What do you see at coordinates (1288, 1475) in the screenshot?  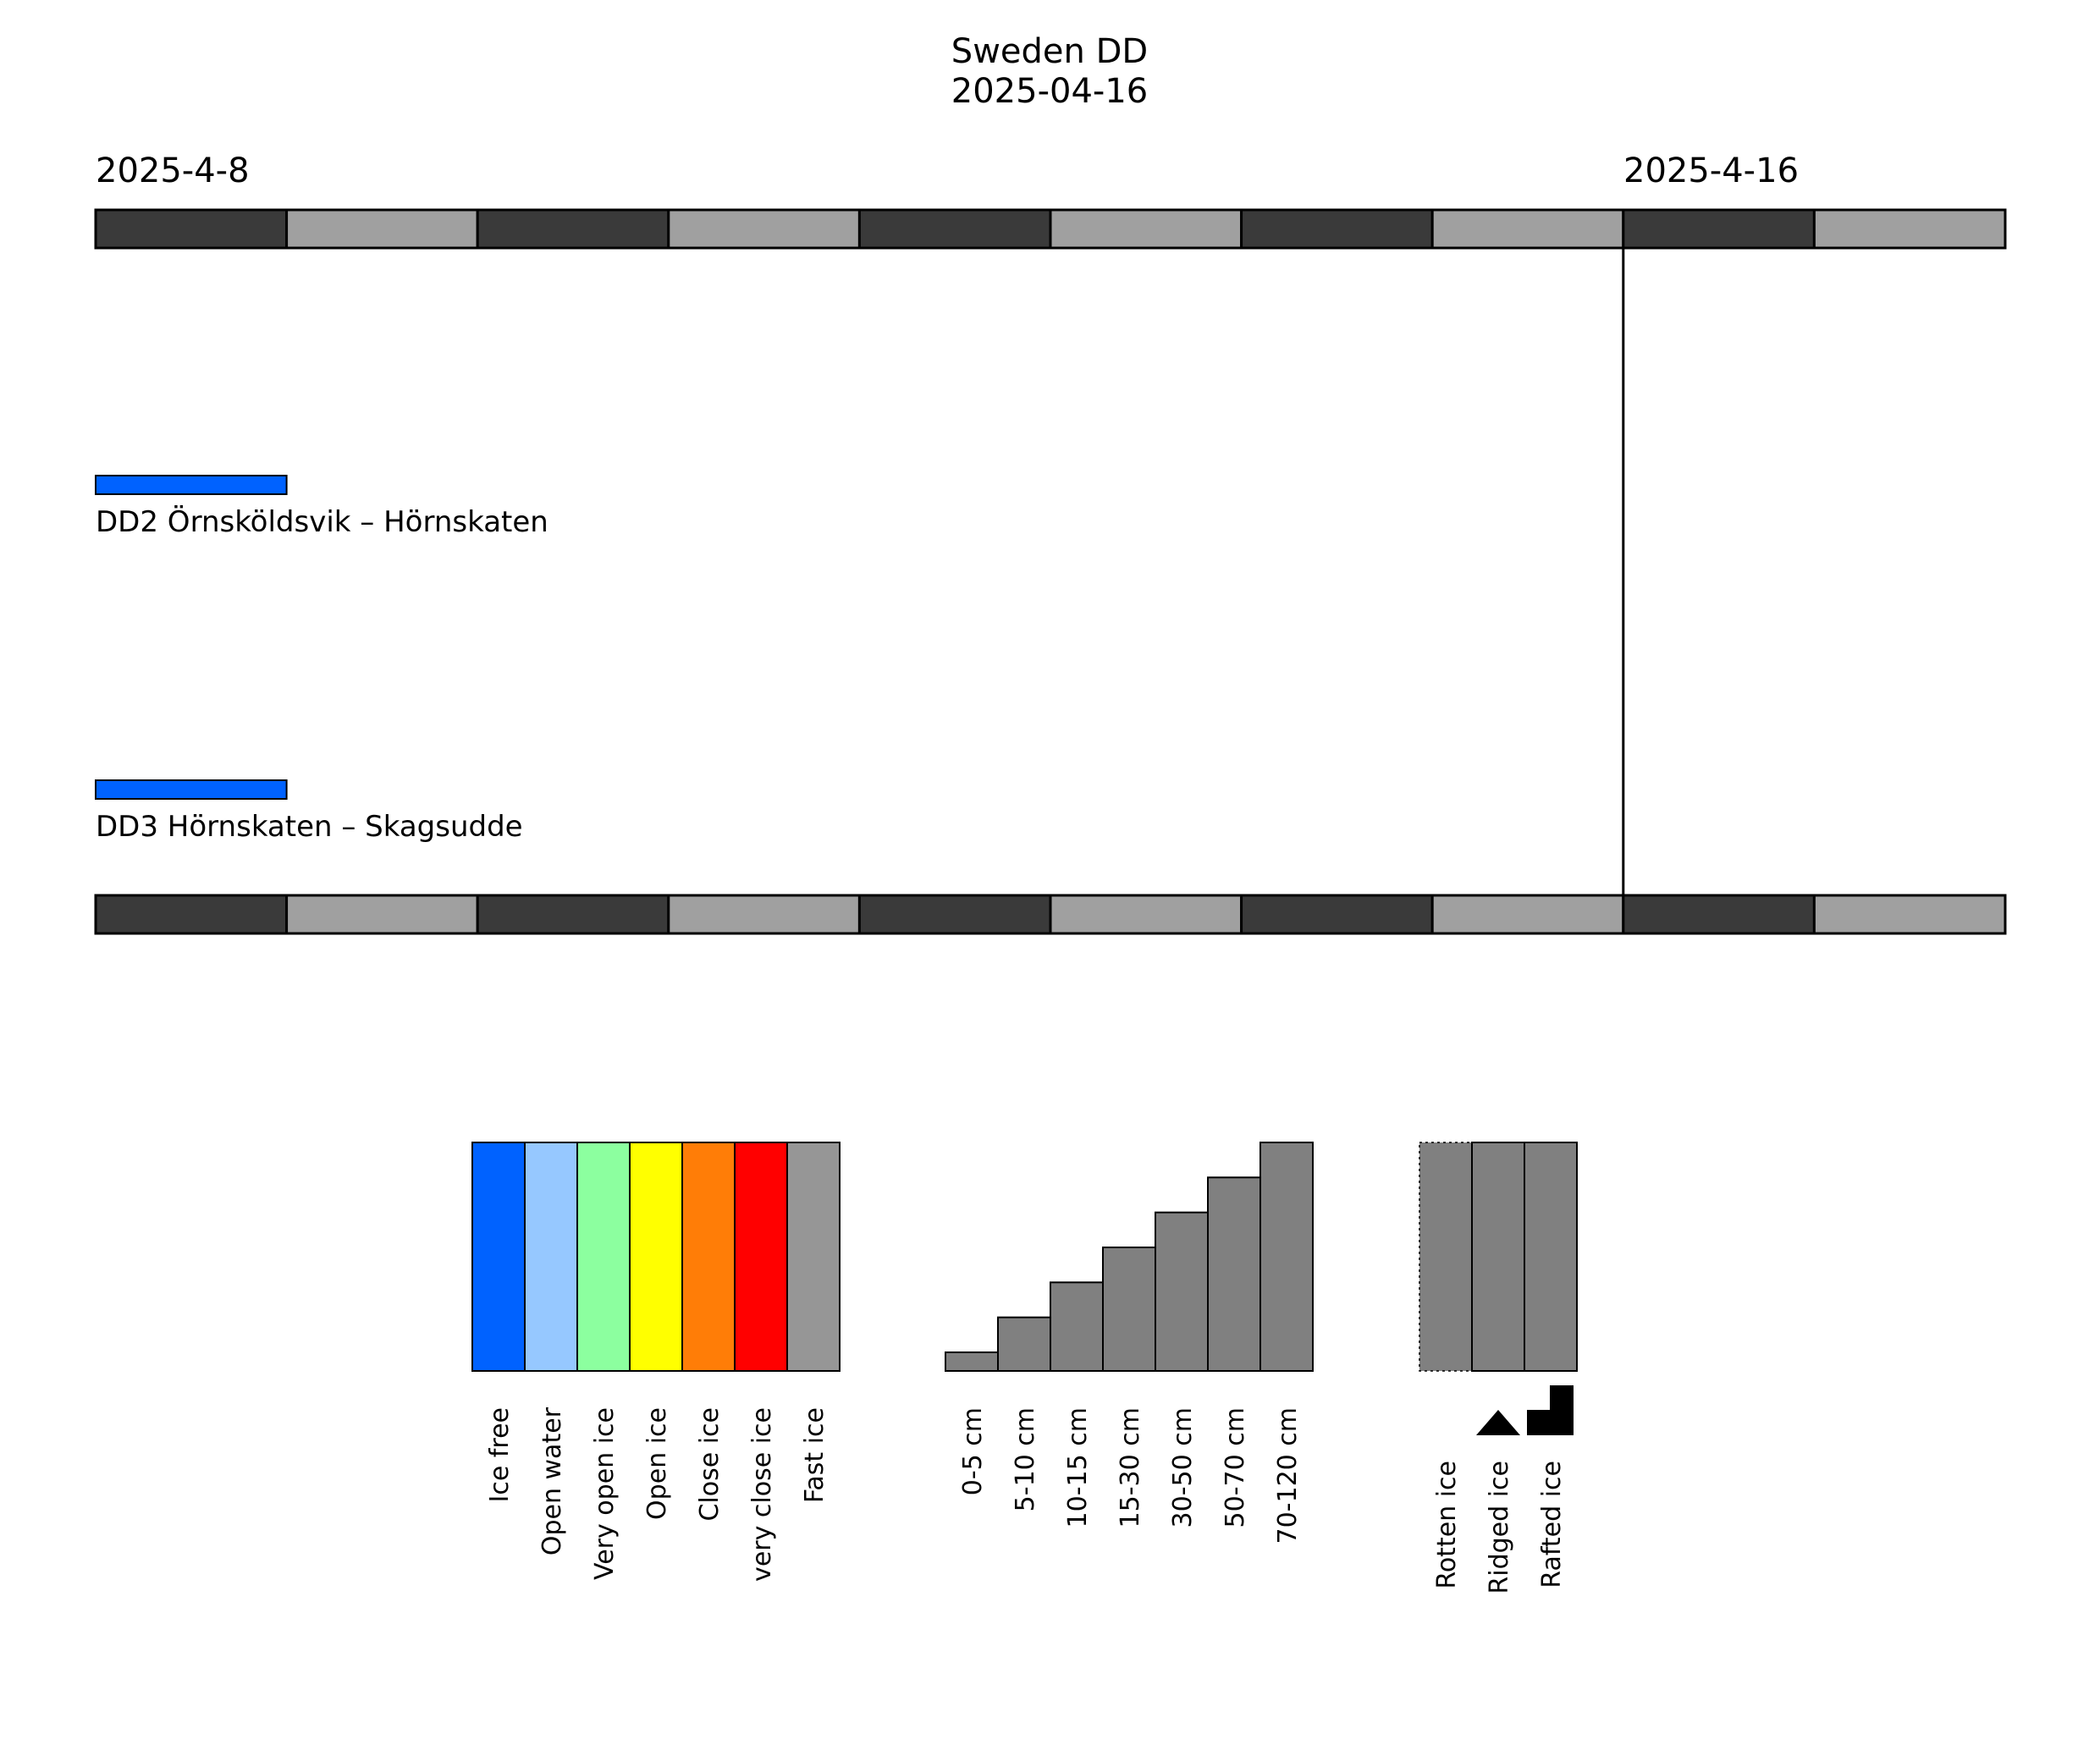 I see `legend-label: 70-120 cm` at bounding box center [1288, 1475].